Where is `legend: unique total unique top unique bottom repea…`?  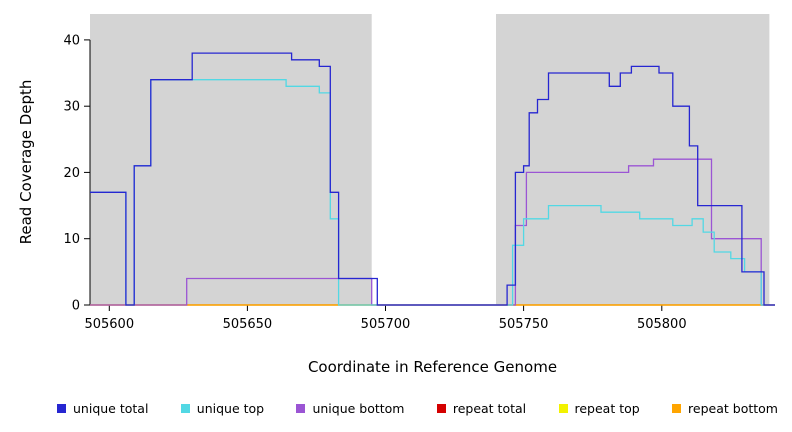 legend: unique total unique top unique bottom repea… is located at coordinates (396, 408).